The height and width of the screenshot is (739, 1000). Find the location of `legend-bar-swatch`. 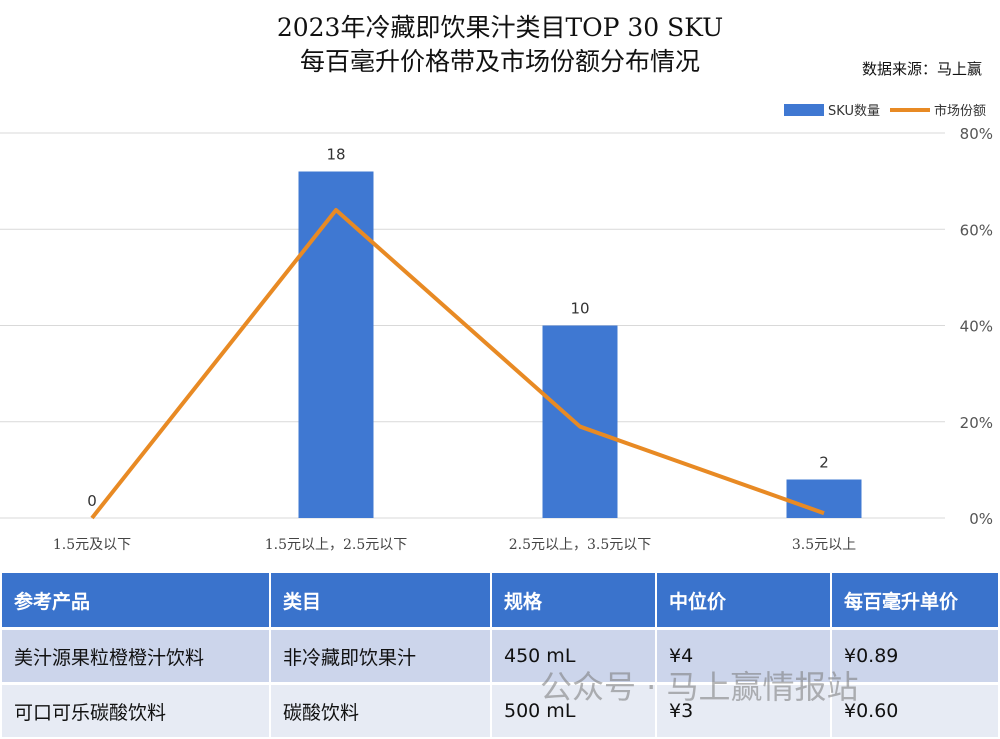

legend-bar-swatch is located at coordinates (804, 109).